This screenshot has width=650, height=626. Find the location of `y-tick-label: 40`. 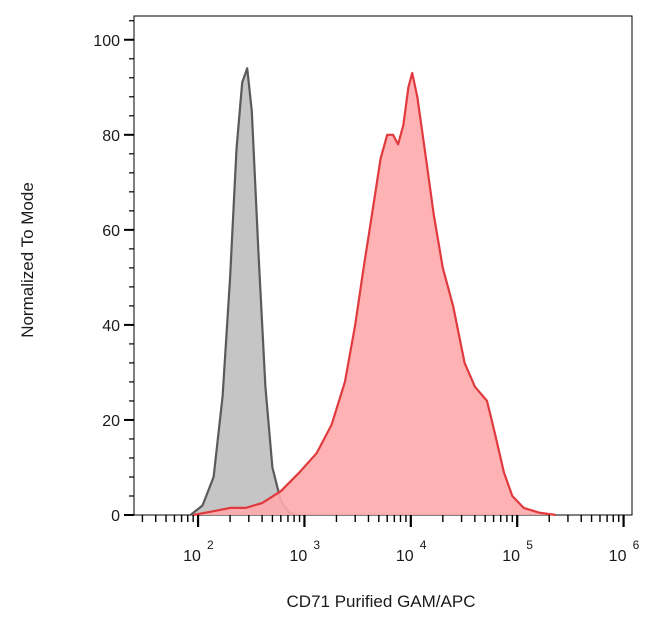

y-tick-label: 40 is located at coordinates (111, 326).